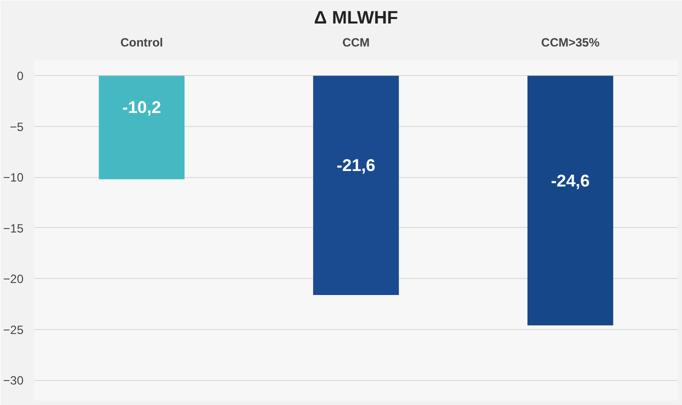  Describe the element at coordinates (356, 166) in the screenshot. I see `data-label: -21,6` at that location.